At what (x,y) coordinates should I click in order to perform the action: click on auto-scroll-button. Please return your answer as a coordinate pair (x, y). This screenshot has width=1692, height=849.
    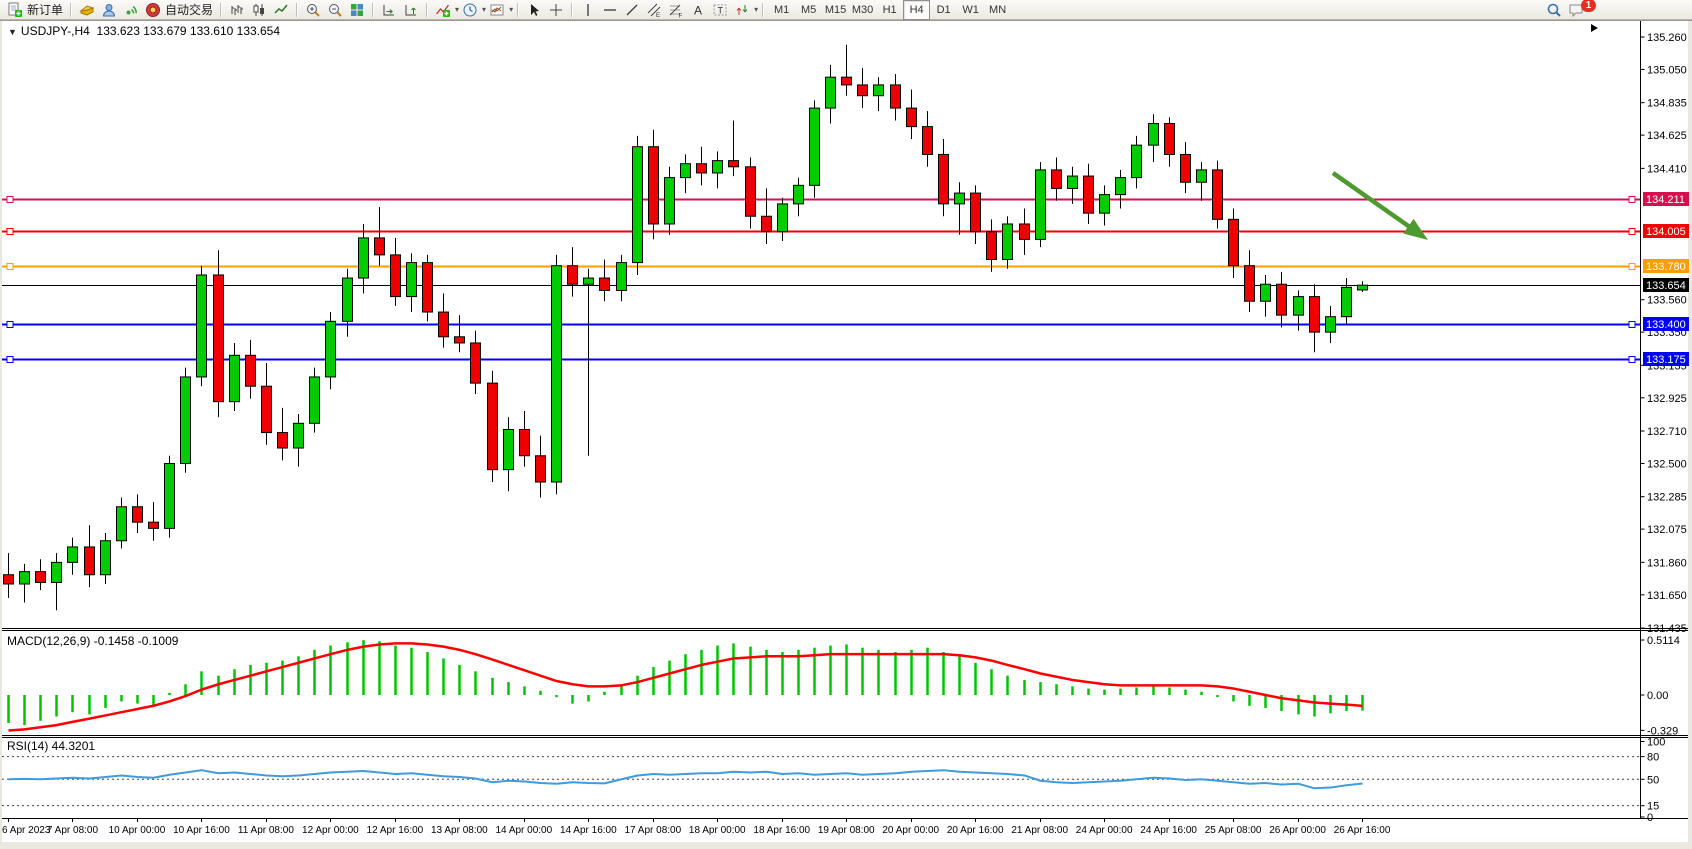
    Looking at the image, I should click on (389, 10).